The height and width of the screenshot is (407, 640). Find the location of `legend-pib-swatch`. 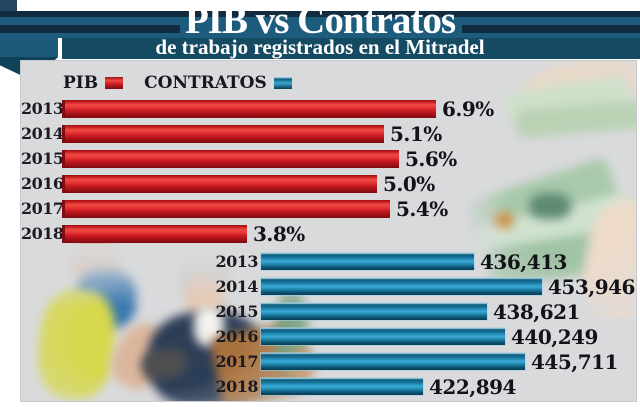

legend-pib-swatch is located at coordinates (114, 83).